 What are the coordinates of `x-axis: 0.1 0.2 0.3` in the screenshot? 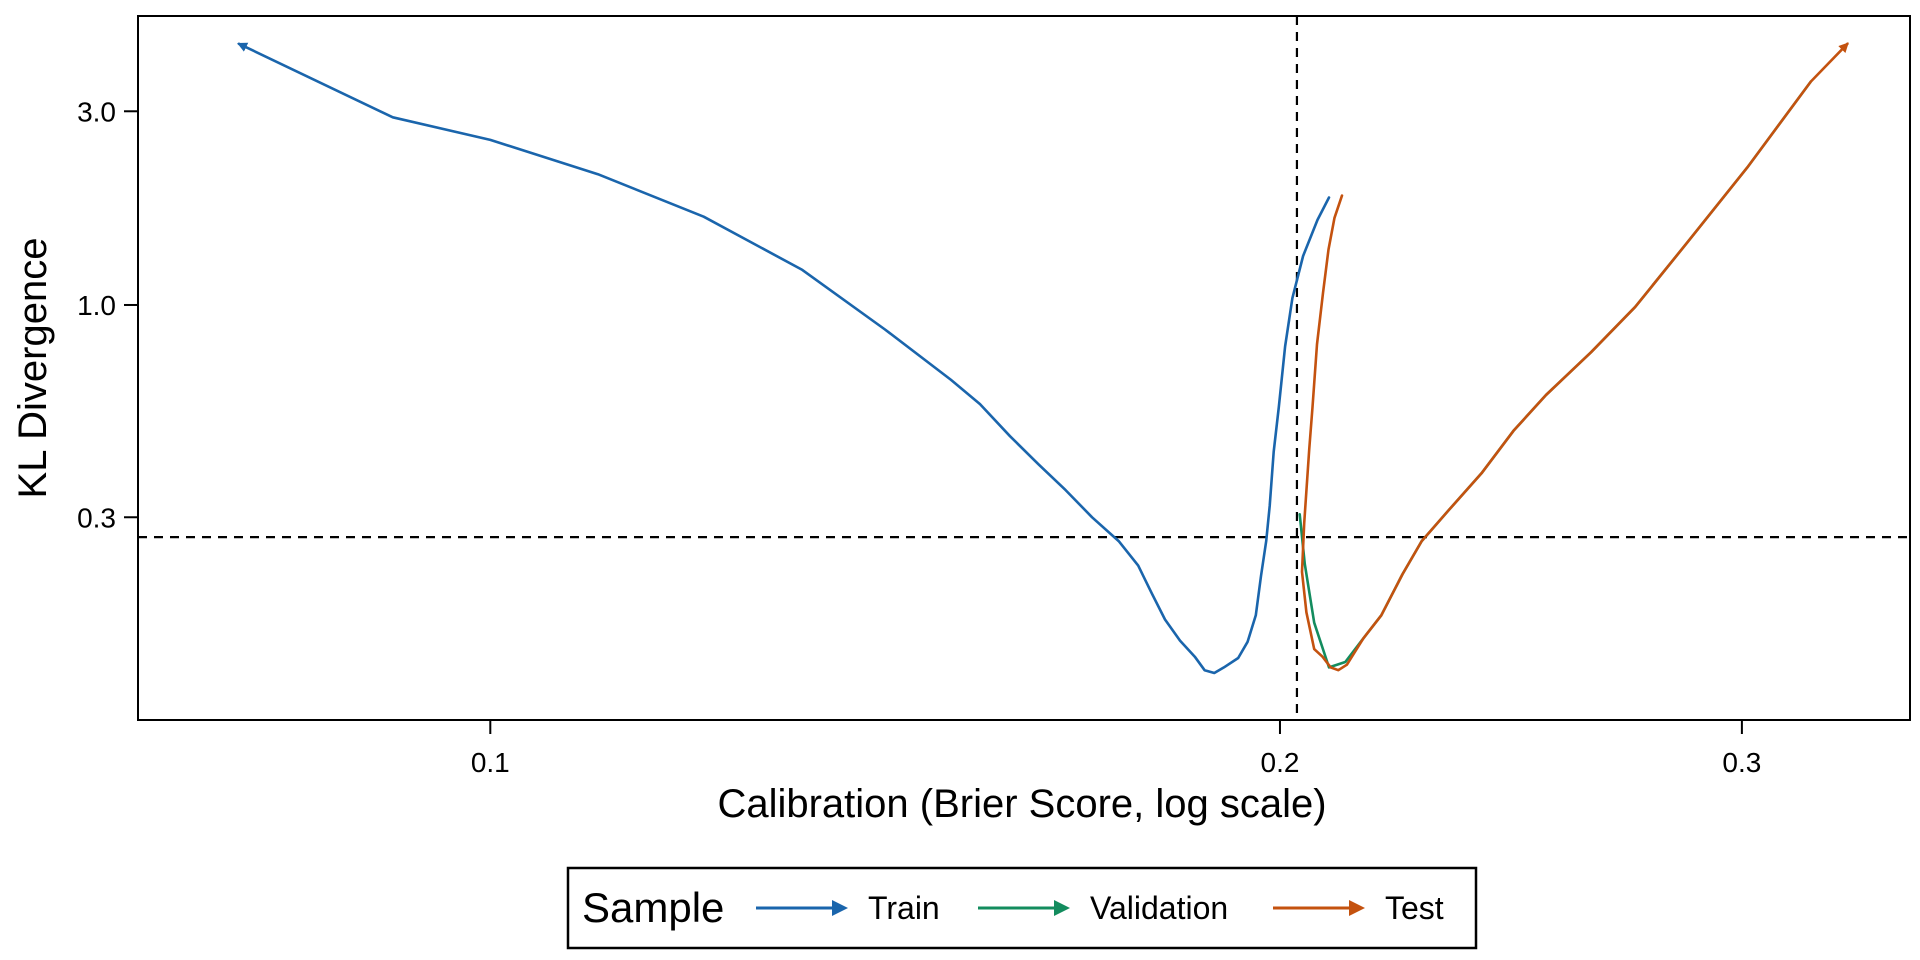 It's located at (1116, 749).